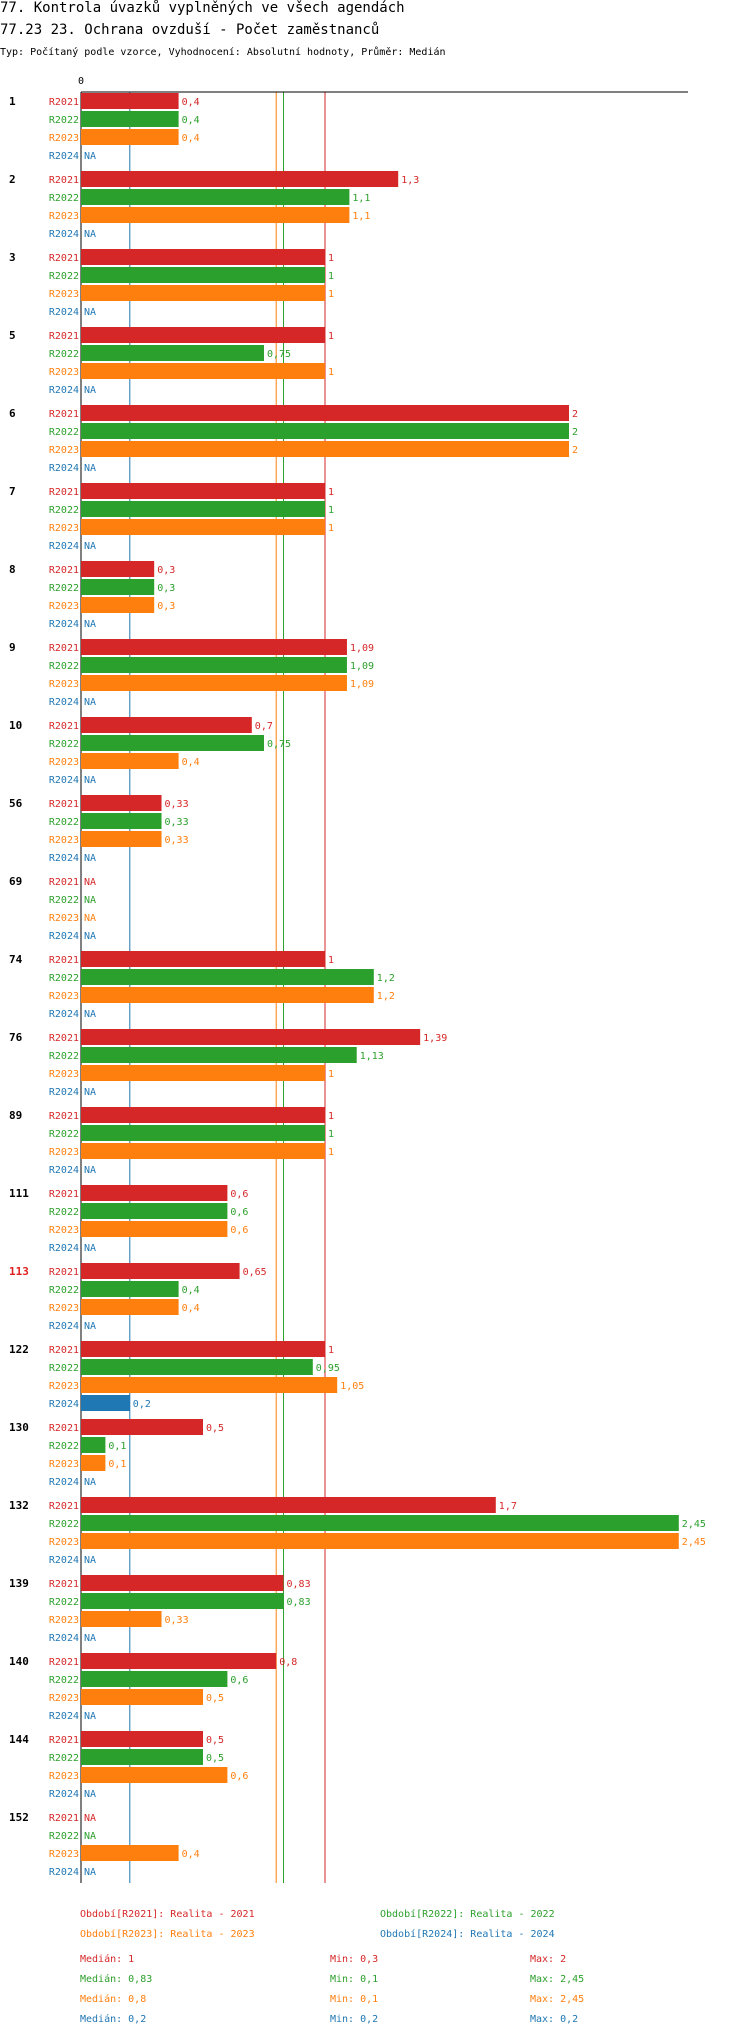  I want to click on value-label: 0,6, so click(239, 1776).